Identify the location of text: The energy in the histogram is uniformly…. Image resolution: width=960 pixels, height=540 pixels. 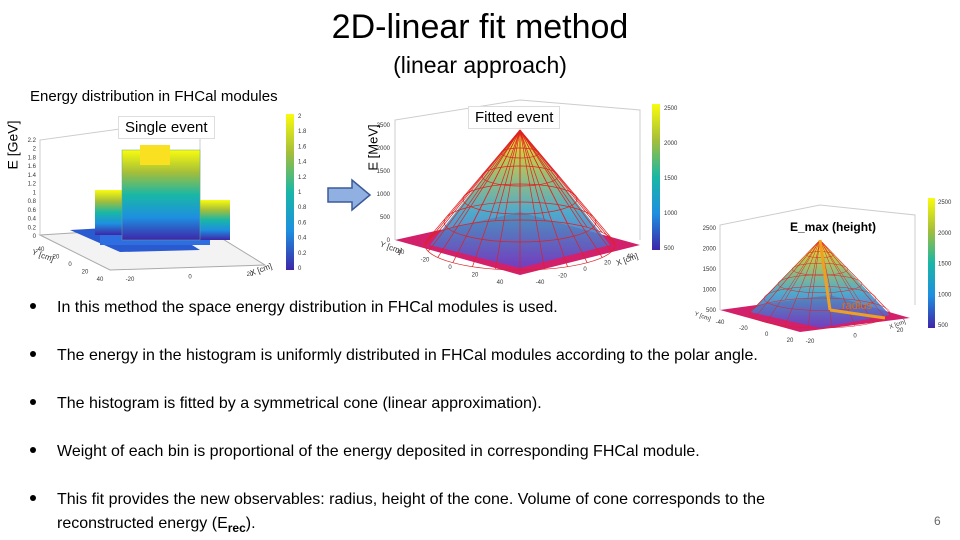
(407, 355).